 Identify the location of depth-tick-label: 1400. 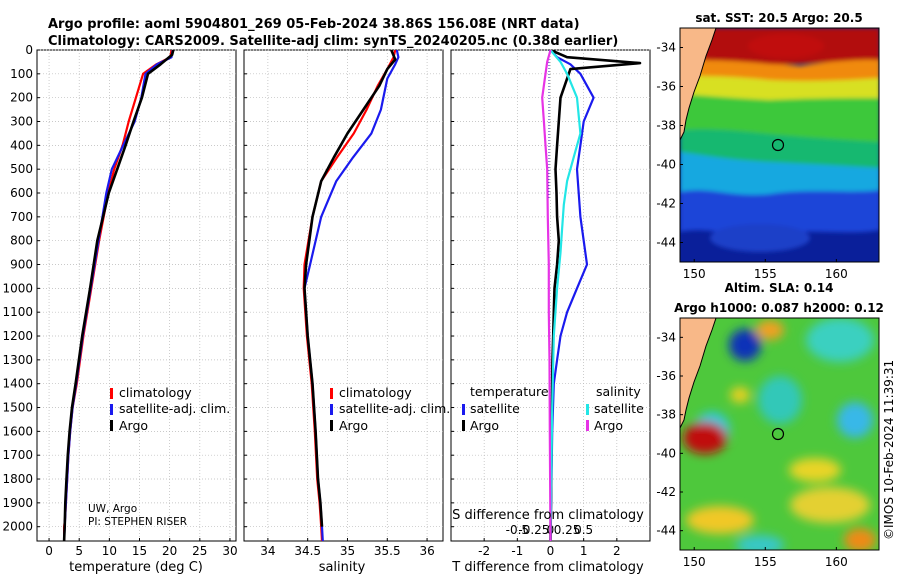
(17, 384).